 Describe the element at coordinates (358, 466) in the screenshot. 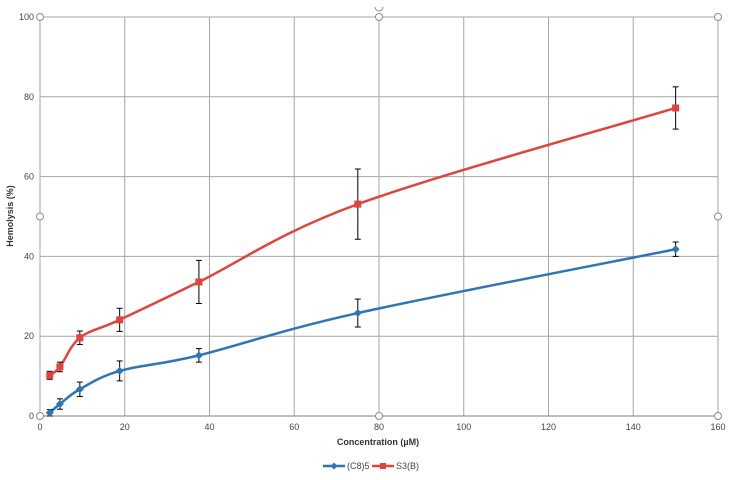

I see `legend-label: (C8)5` at that location.